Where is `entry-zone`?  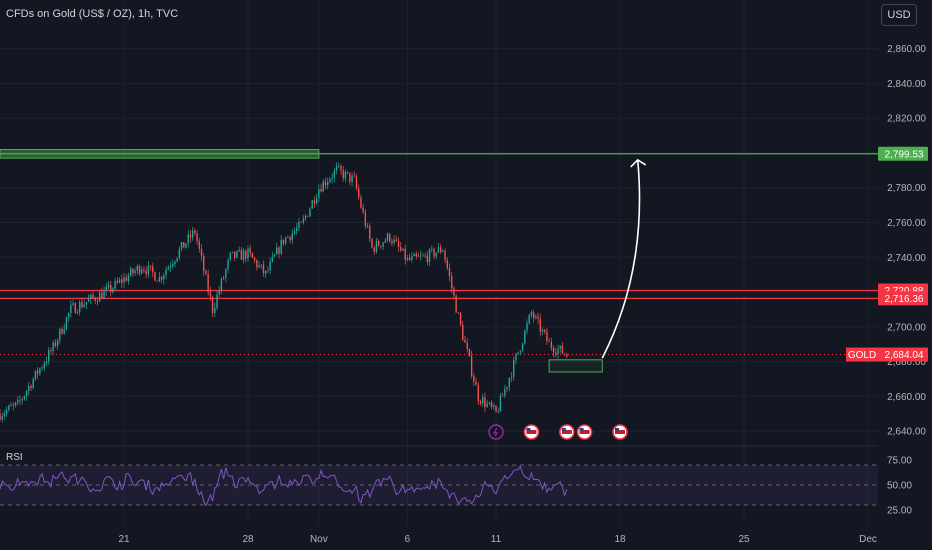 entry-zone is located at coordinates (575, 366).